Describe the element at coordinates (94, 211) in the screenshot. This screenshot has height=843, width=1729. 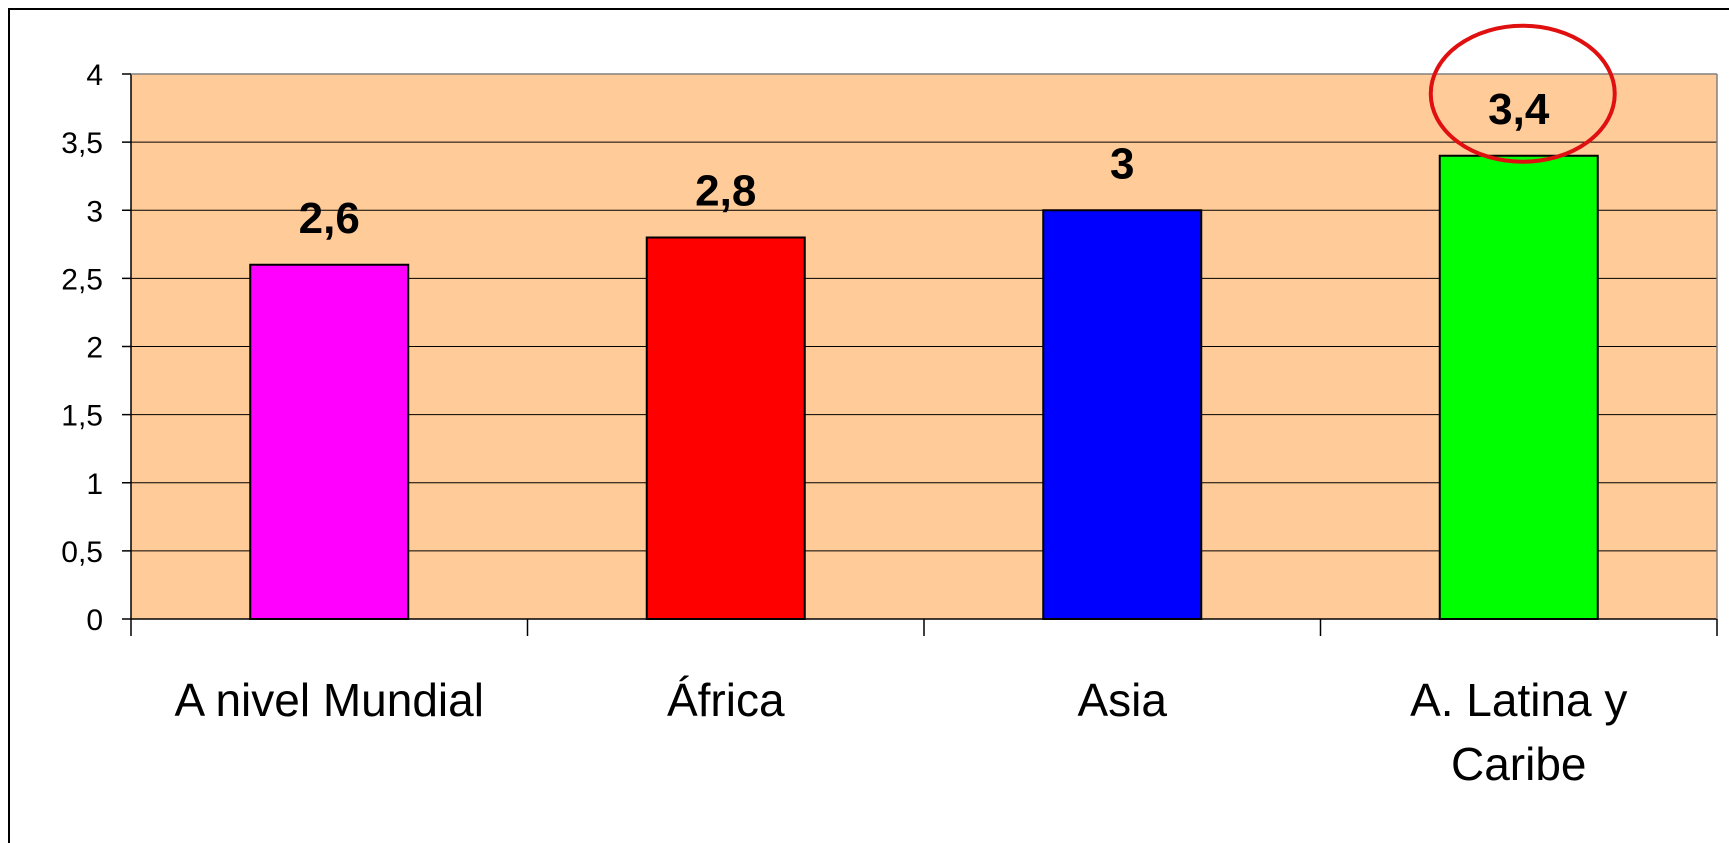
I see `y-tick-label: 3` at that location.